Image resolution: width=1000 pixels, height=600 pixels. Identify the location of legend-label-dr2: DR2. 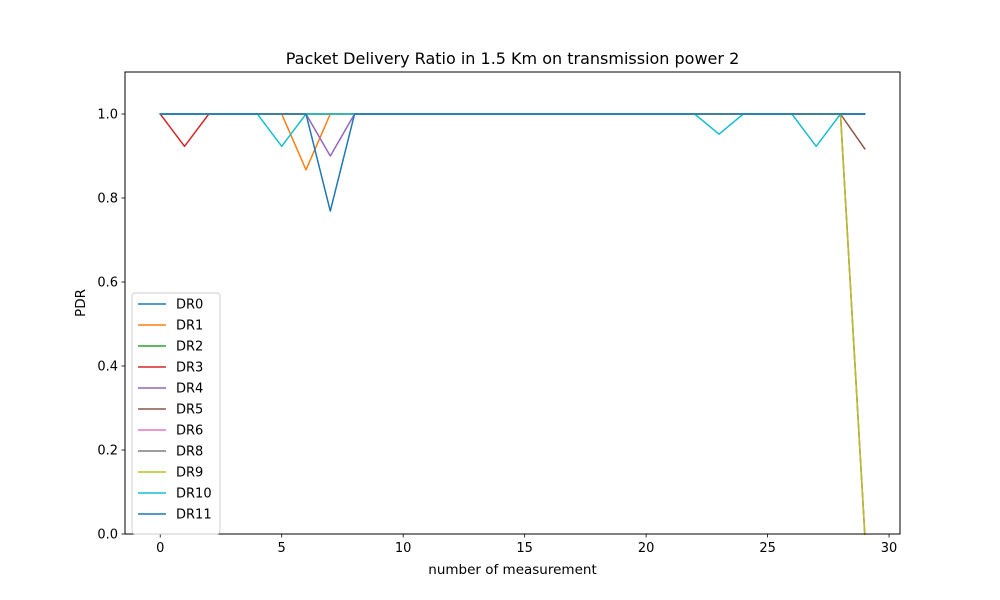
(189, 347).